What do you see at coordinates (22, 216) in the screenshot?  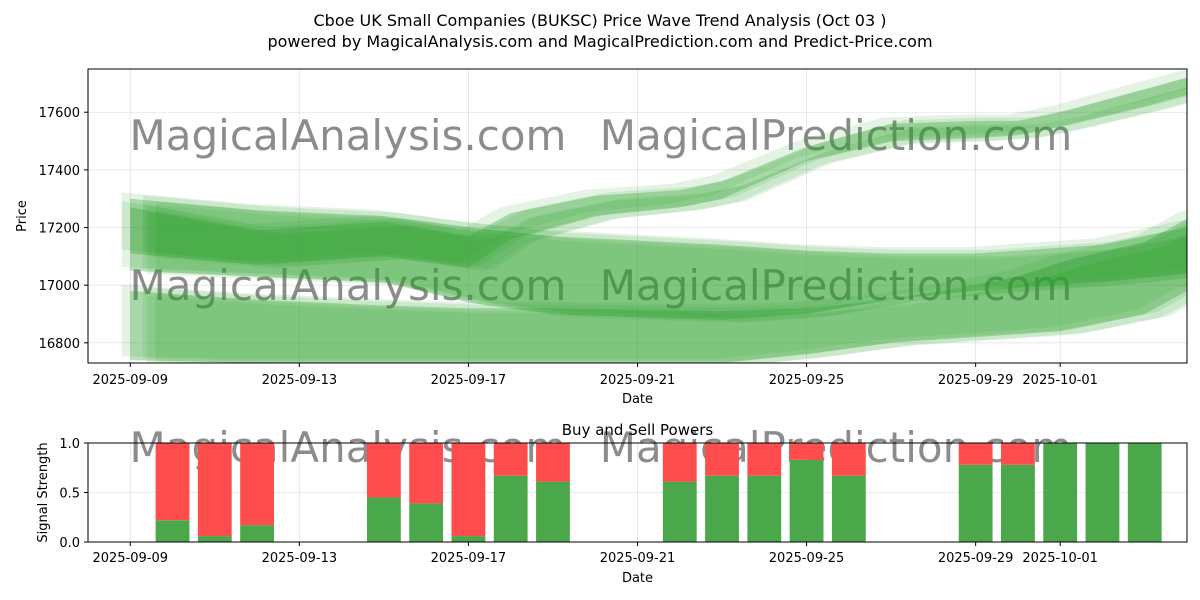 I see `y-axis-label: Price` at bounding box center [22, 216].